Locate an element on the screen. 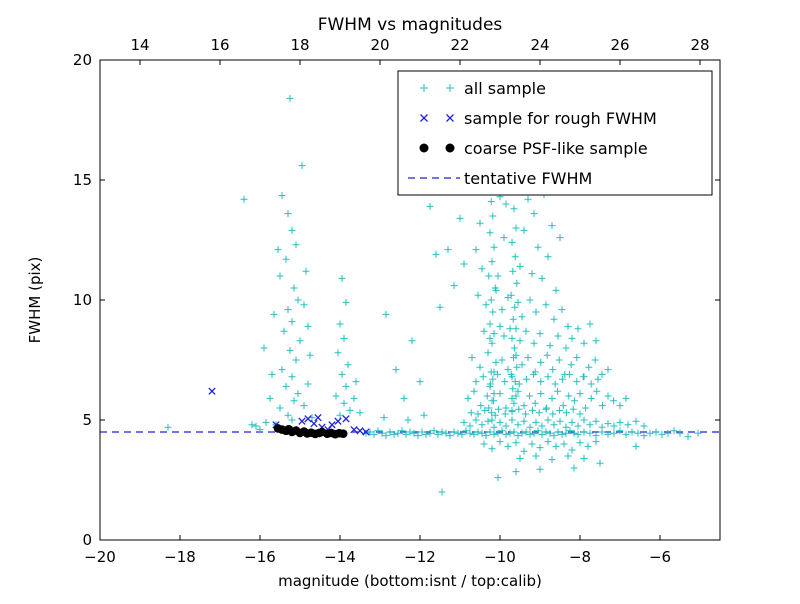 The image size is (800, 604). x-tick-label: −18 is located at coordinates (180, 557).